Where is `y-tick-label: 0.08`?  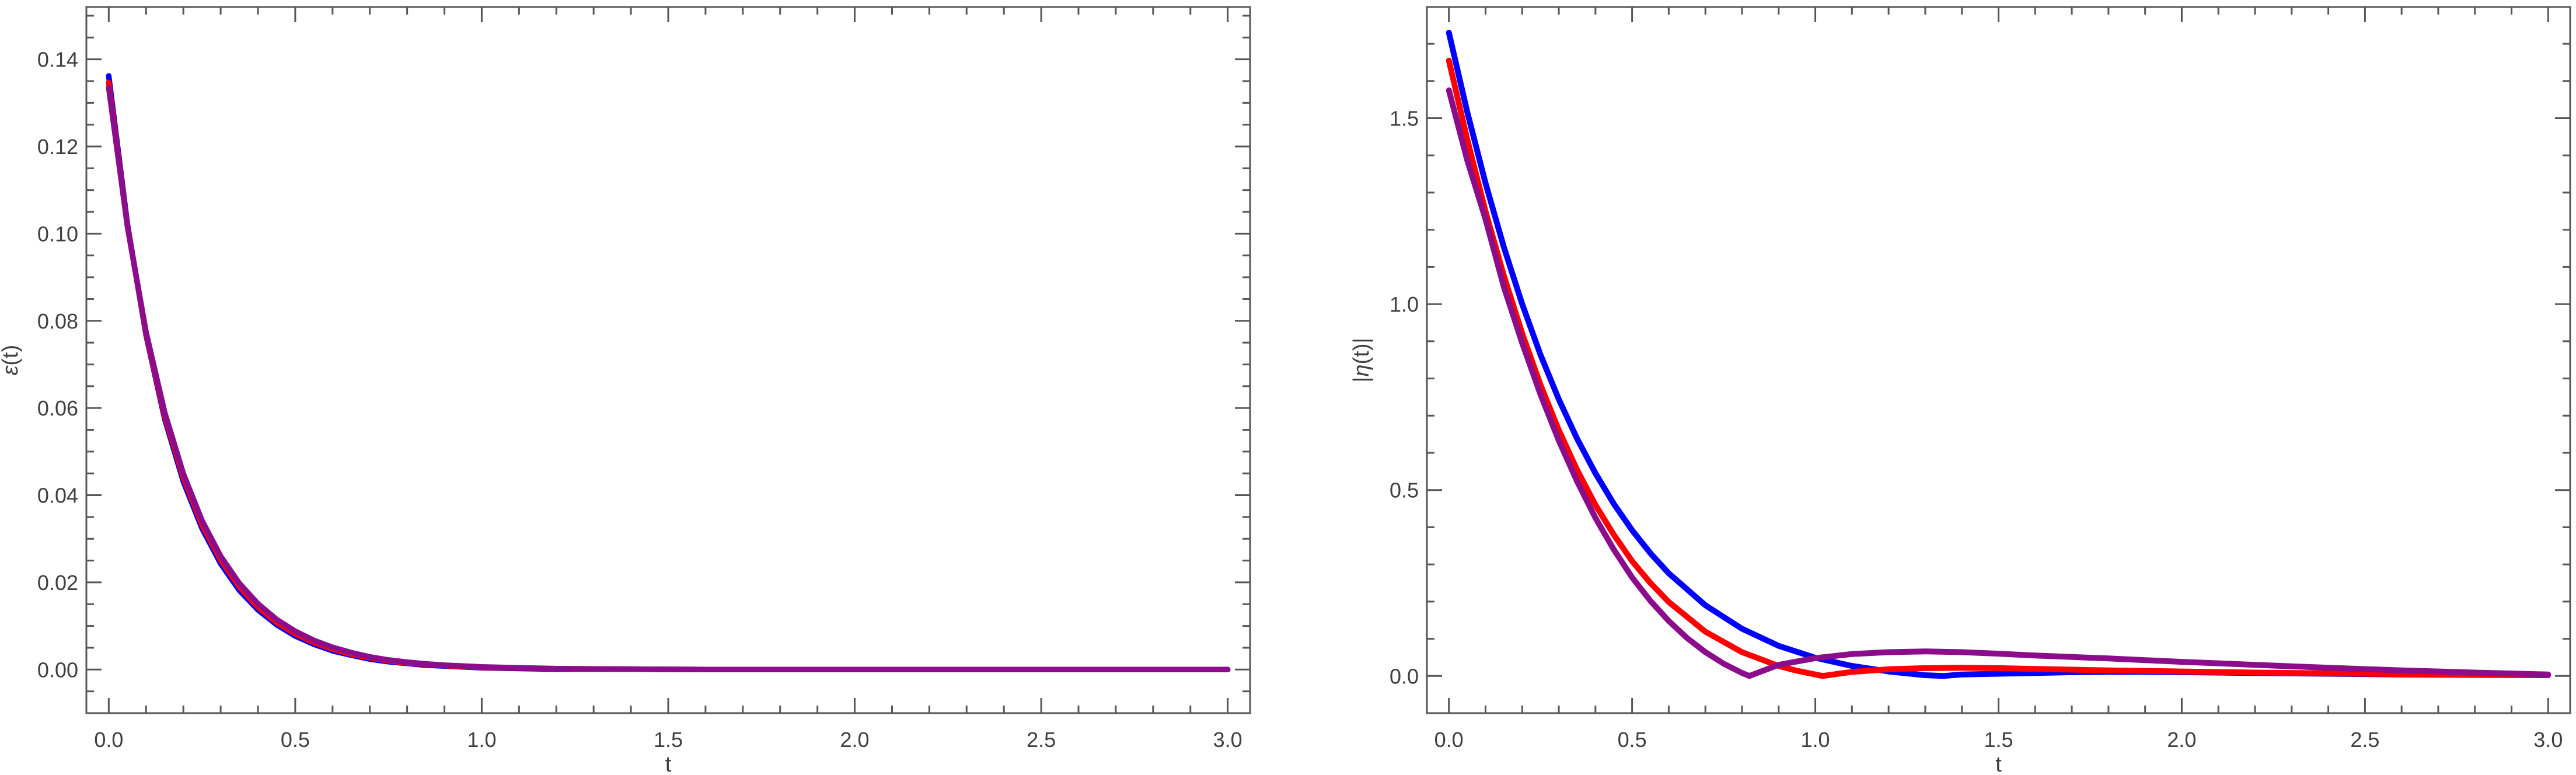 y-tick-label: 0.08 is located at coordinates (57, 321).